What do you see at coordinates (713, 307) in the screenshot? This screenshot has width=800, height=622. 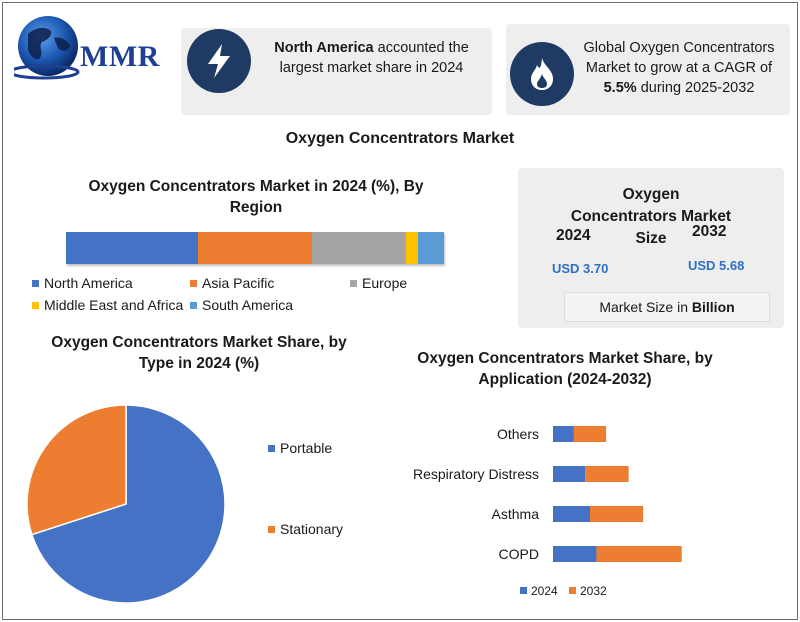 I see `unit-strong: Billion` at bounding box center [713, 307].